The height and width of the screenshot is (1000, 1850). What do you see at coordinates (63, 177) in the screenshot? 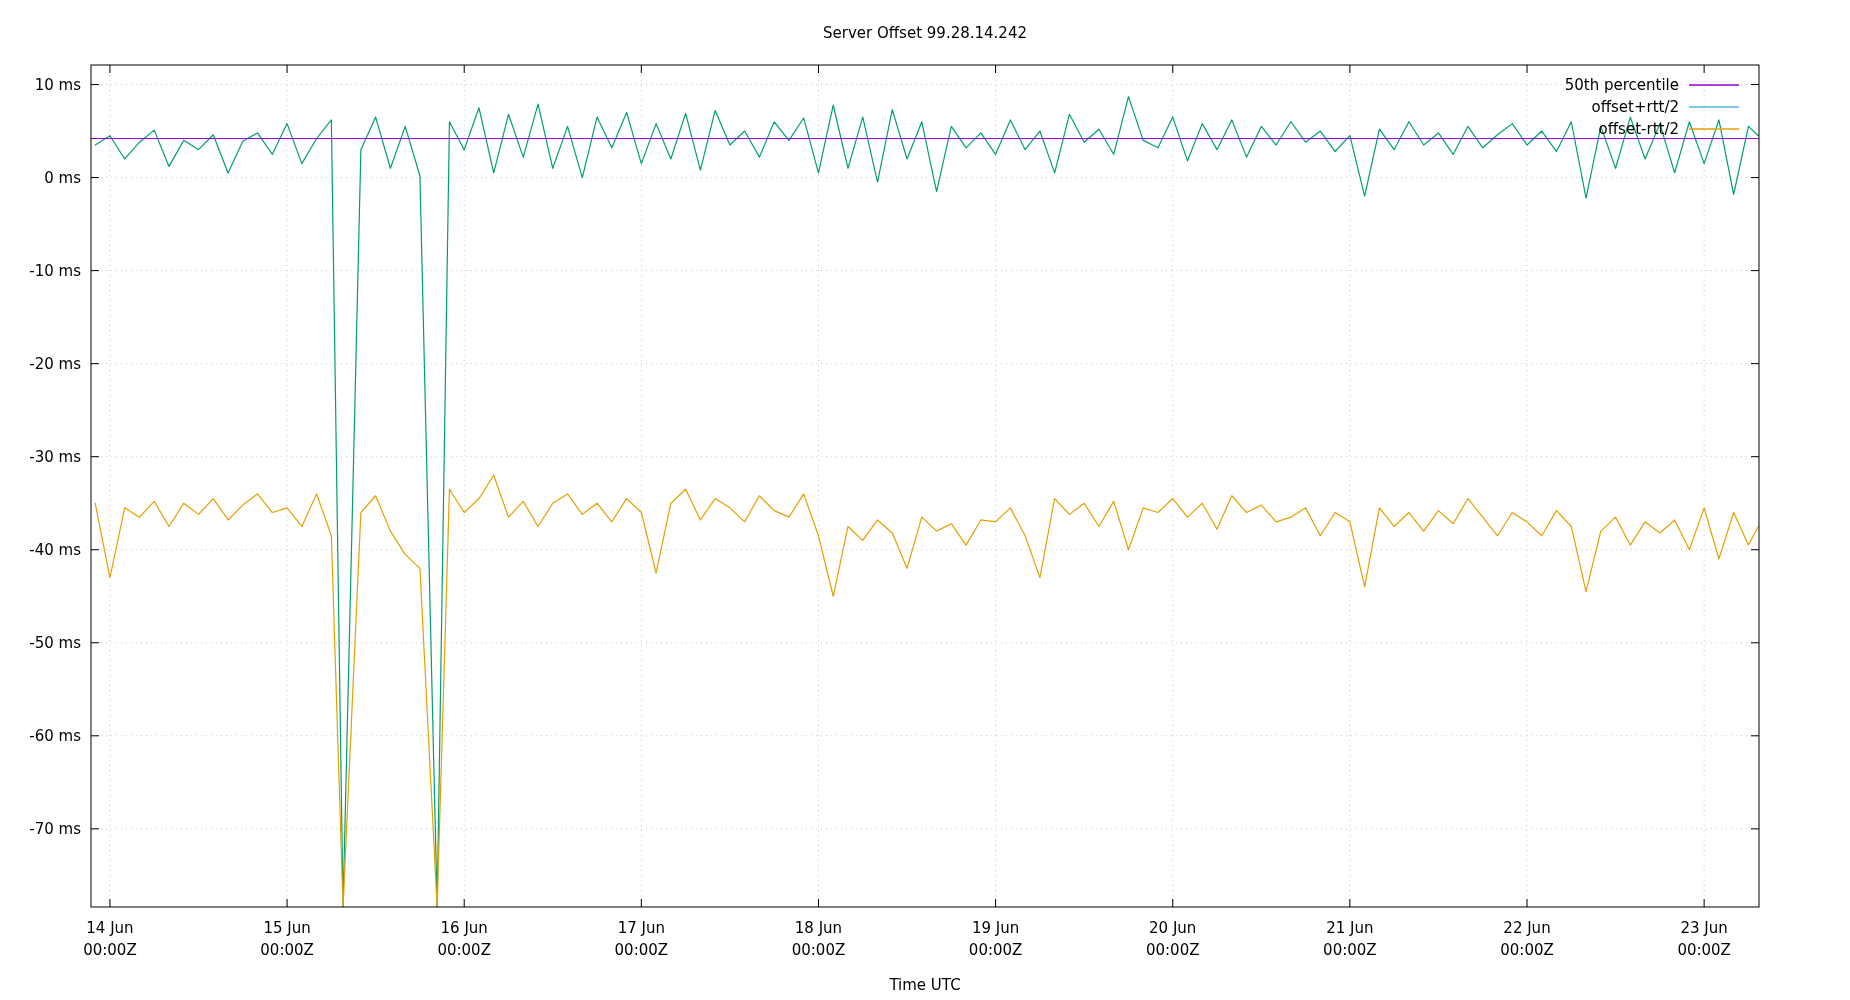
I see `y-tick-label: 0 ms` at bounding box center [63, 177].